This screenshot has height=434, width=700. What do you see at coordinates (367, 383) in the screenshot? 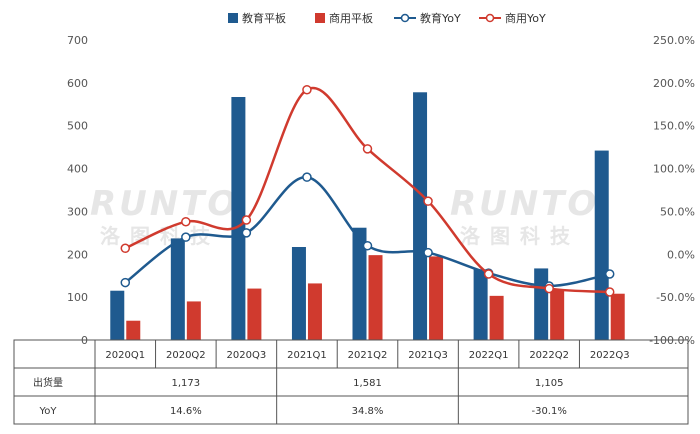
I see `table-cell: 1,581` at bounding box center [367, 383].